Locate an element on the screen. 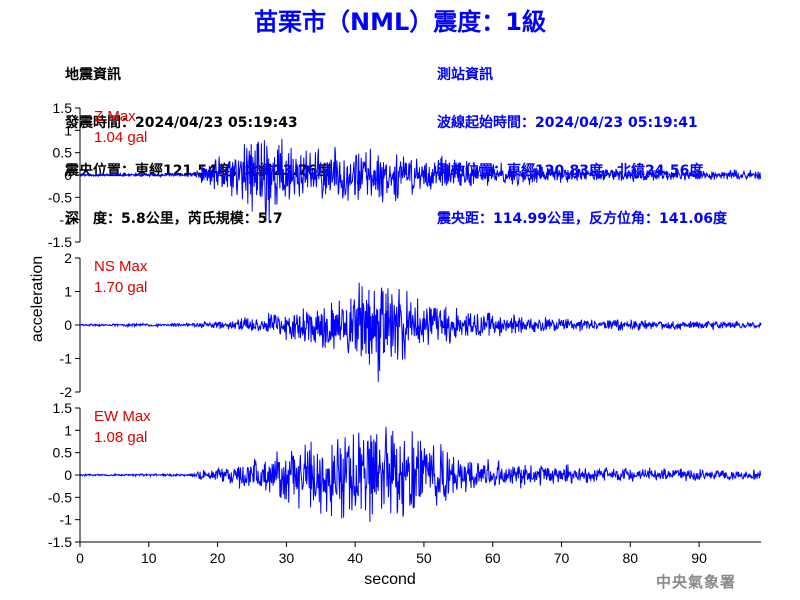 Image resolution: width=800 pixels, height=600 pixels. panel-max-ew: 1.08 gal is located at coordinates (120, 437).